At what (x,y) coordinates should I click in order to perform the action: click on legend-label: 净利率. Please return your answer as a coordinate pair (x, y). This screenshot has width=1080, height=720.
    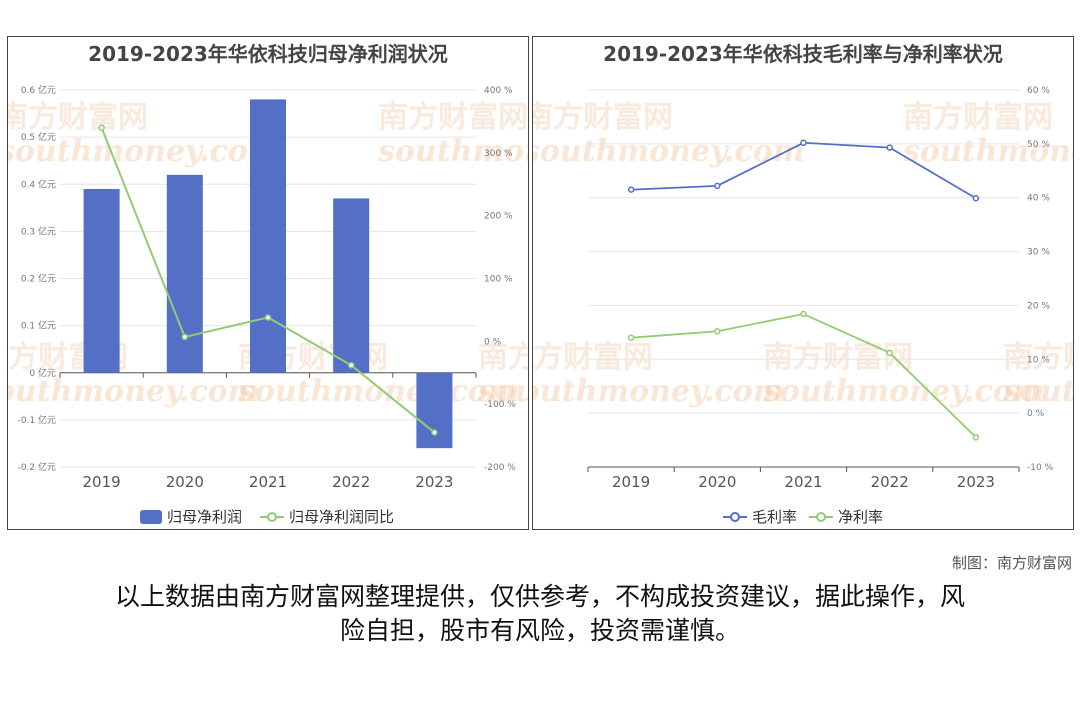
    Looking at the image, I should click on (860, 517).